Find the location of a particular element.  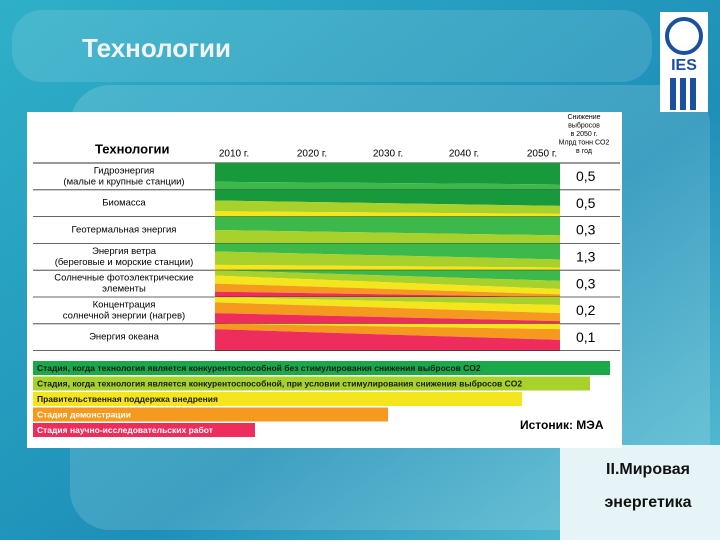

technology-label: Солнечные фотоэлектрические is located at coordinates (123, 278).